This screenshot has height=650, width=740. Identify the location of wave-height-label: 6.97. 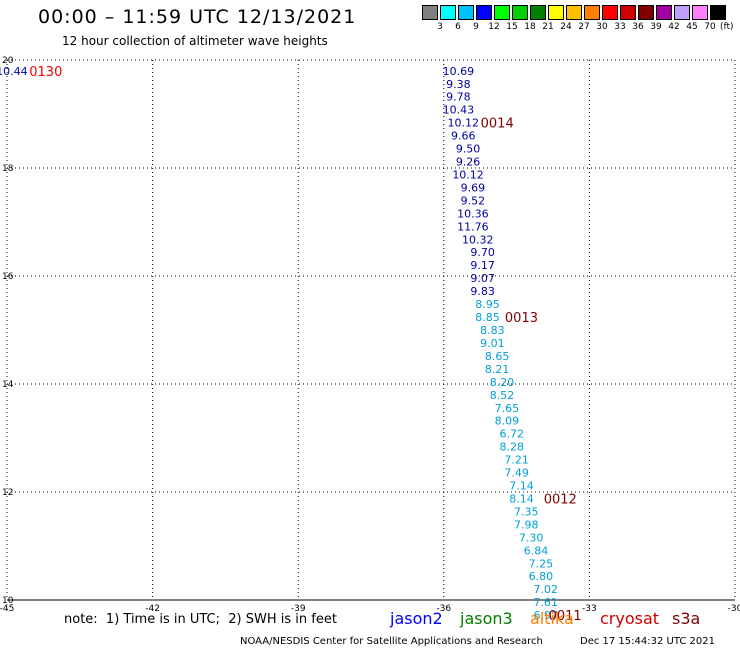
(545, 615).